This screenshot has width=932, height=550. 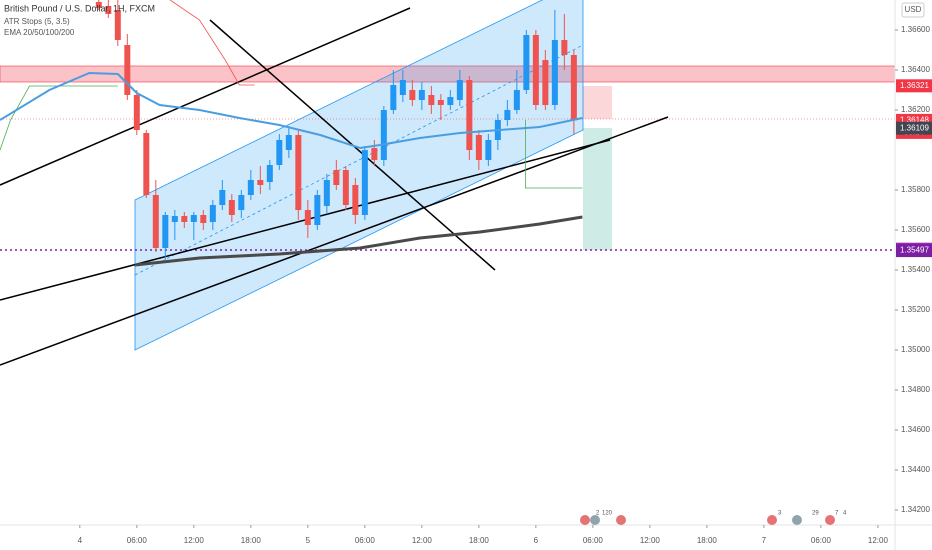 I want to click on atr-up-line, so click(x=291, y=137).